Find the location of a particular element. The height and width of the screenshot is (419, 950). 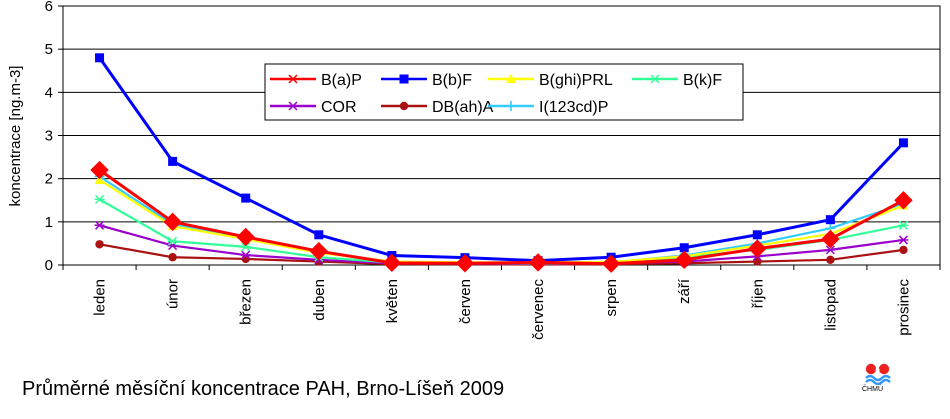

legend-box is located at coordinates (504, 92).